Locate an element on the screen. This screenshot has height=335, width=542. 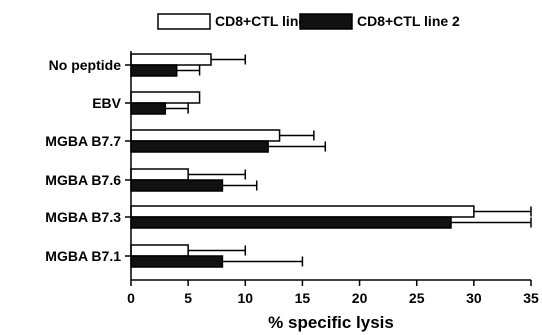
category-label: MGBA B7.7 is located at coordinates (83, 141).